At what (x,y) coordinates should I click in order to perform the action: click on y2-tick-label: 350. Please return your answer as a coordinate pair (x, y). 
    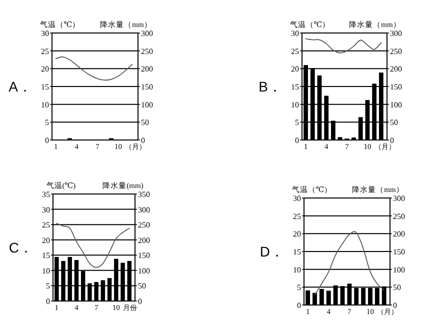
    Looking at the image, I should click on (144, 194).